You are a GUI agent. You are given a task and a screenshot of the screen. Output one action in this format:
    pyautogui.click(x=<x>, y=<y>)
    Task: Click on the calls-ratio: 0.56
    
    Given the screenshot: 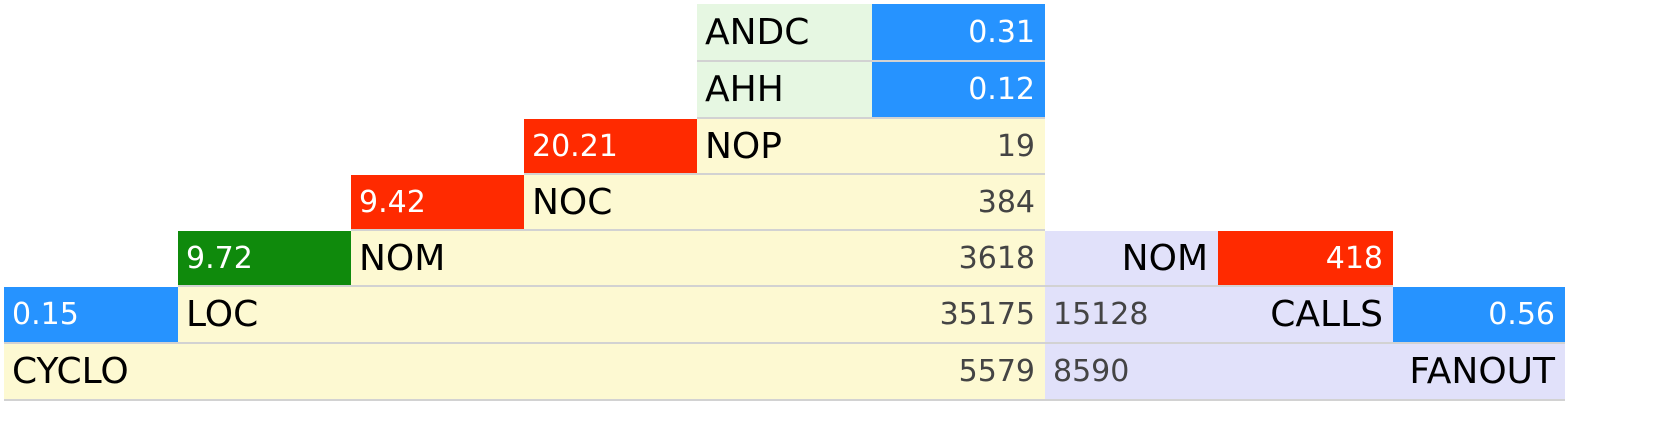 What is the action you would take?
    pyautogui.click(x=1479, y=314)
    